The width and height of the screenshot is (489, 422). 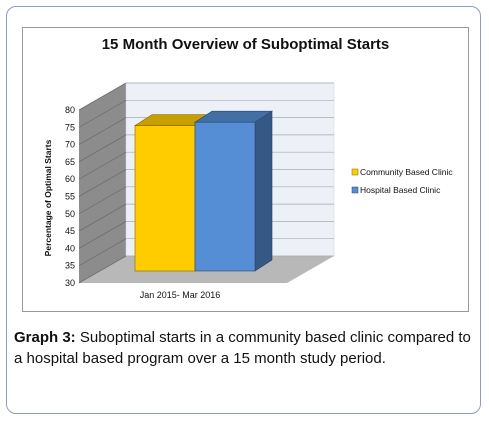 I want to click on y-tick-label-40: 40, so click(x=70, y=248).